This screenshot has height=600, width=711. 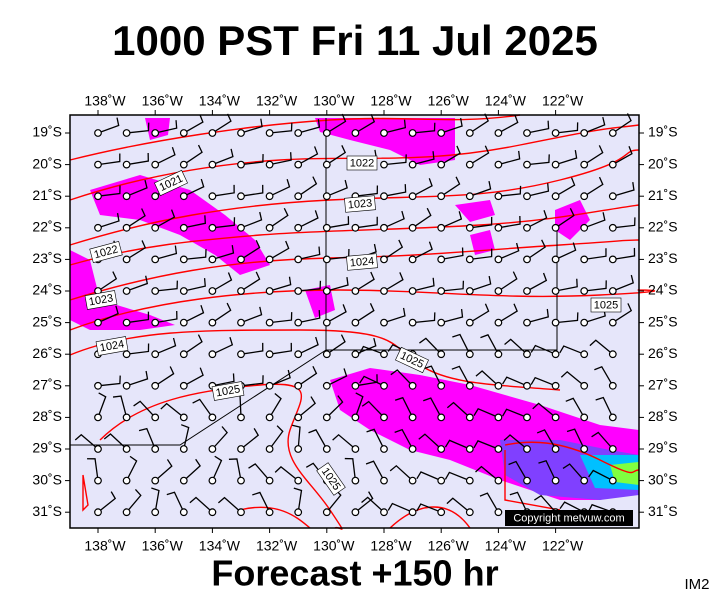 What do you see at coordinates (506, 546) in the screenshot?
I see `lon-label-bottom: 124˚W` at bounding box center [506, 546].